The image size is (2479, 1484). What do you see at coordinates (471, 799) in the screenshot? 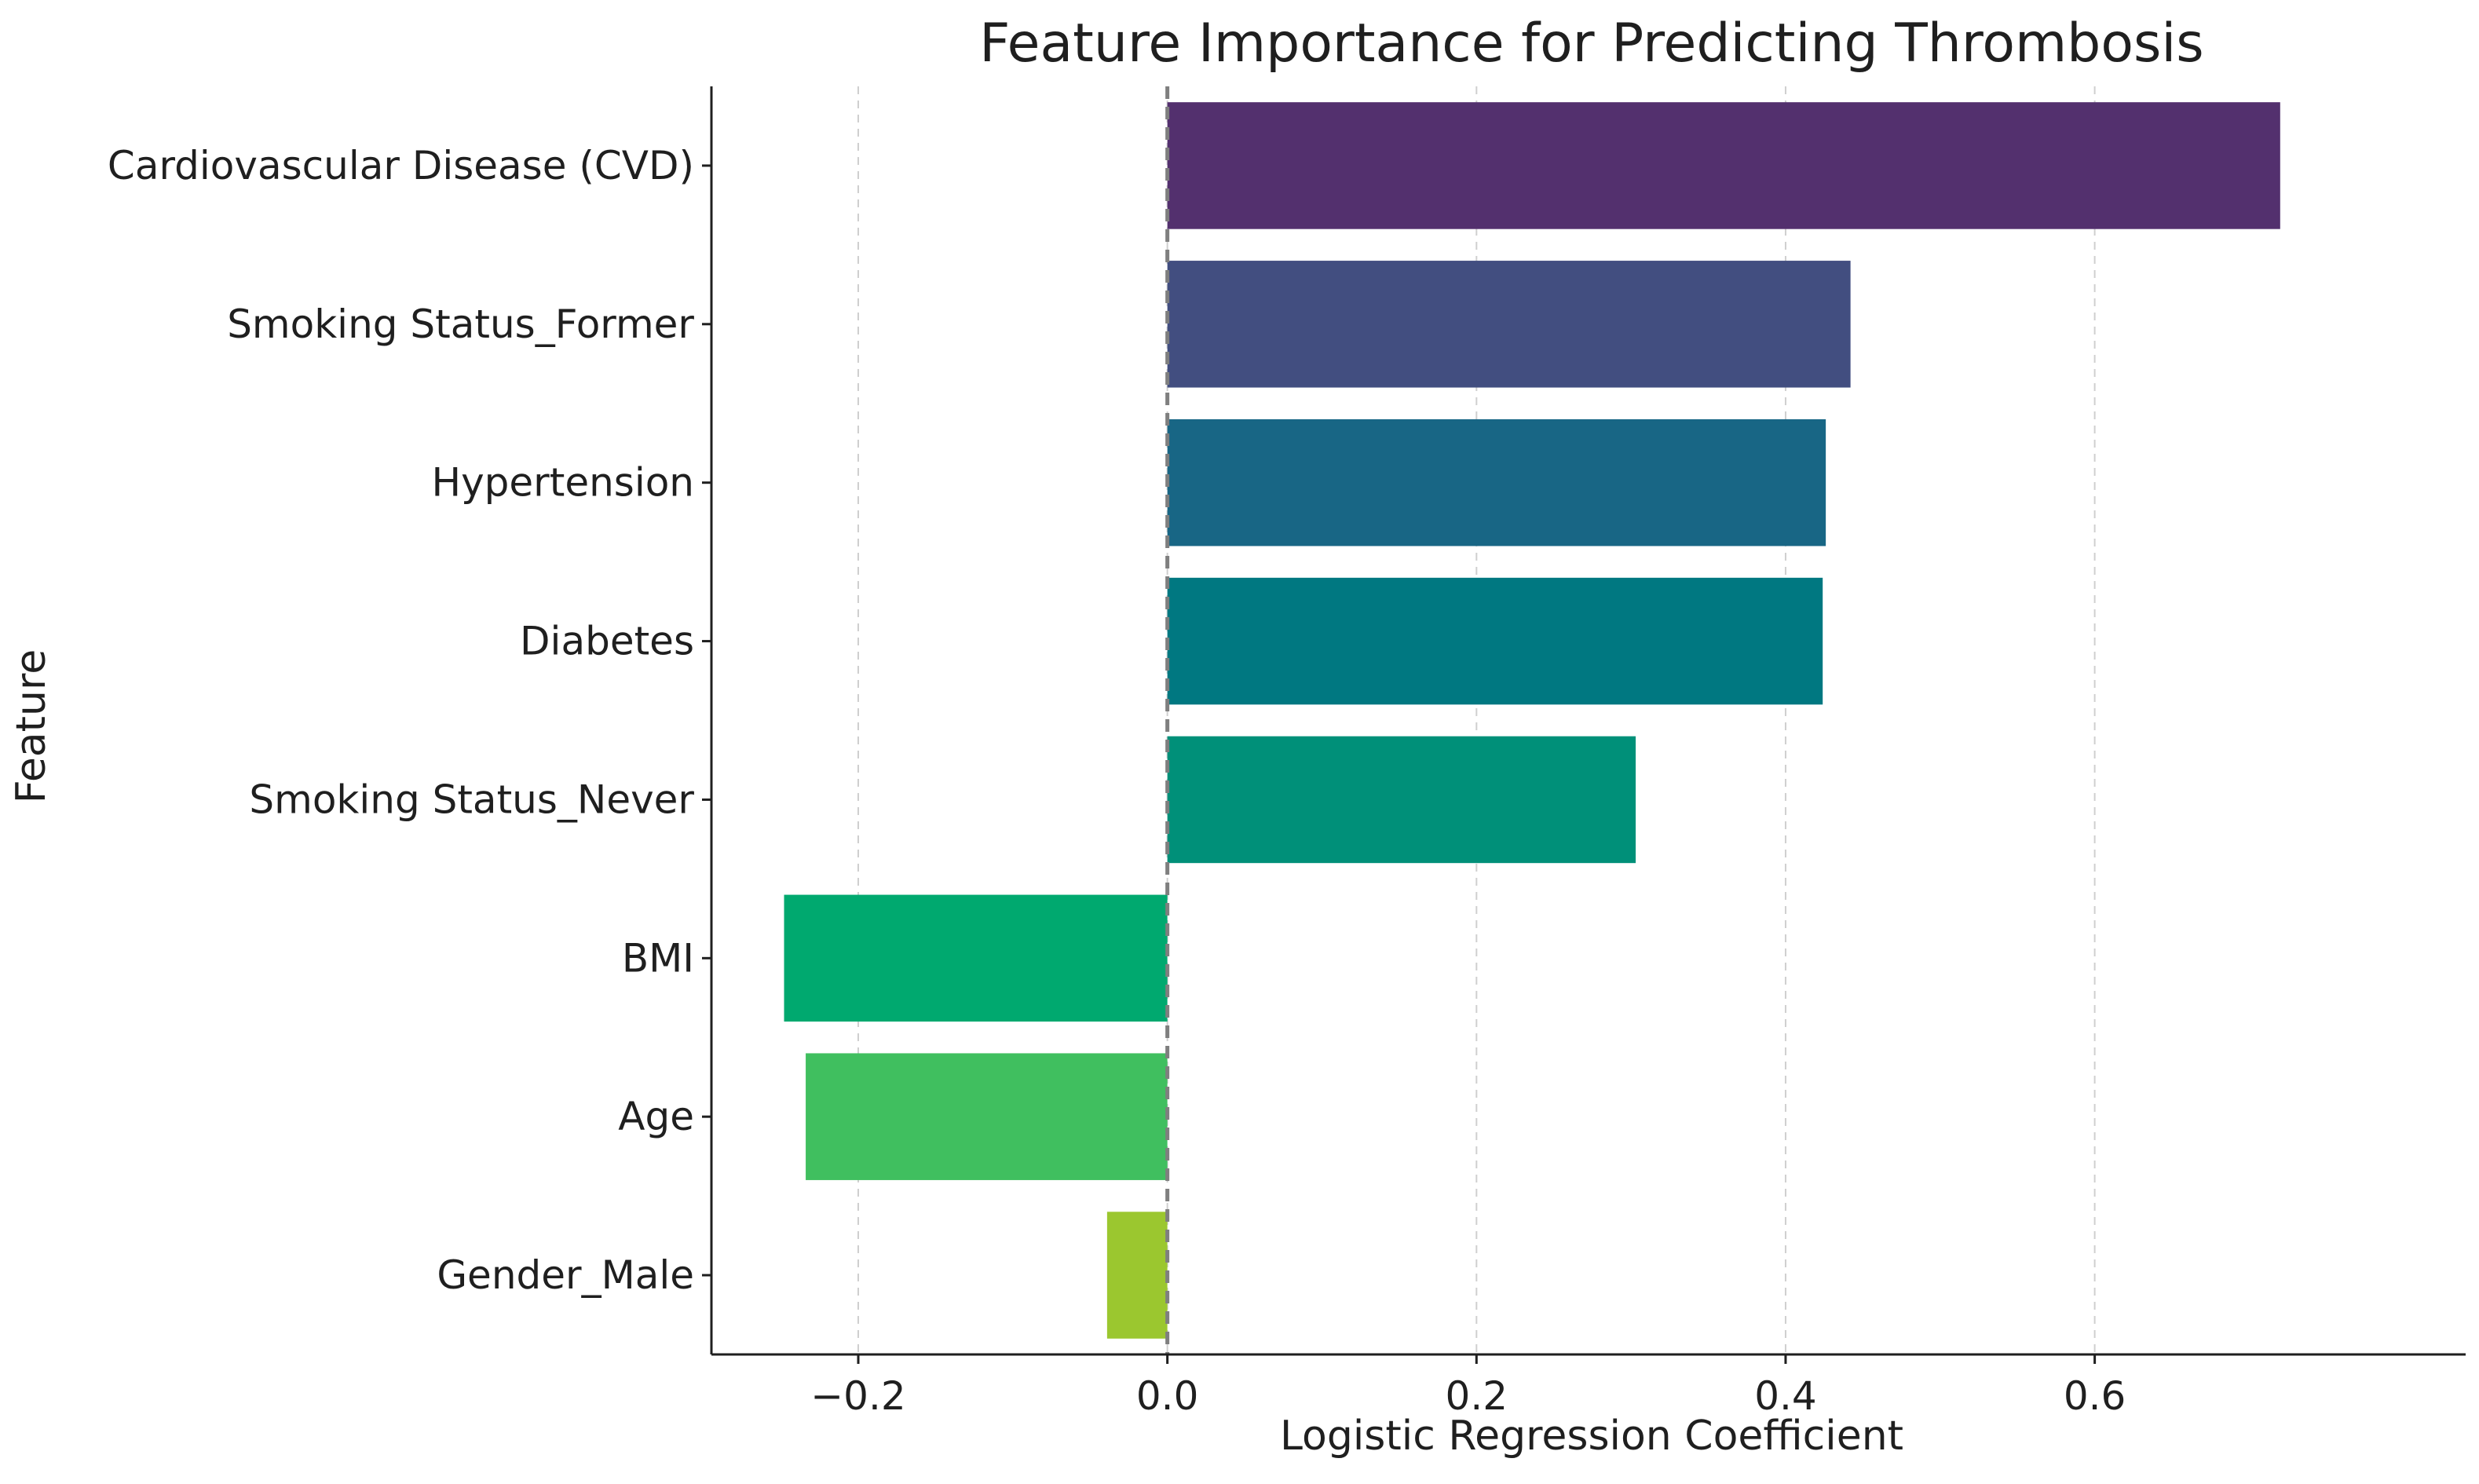
I see `y-tick-label-5: Smoking Status_Never` at bounding box center [471, 799].